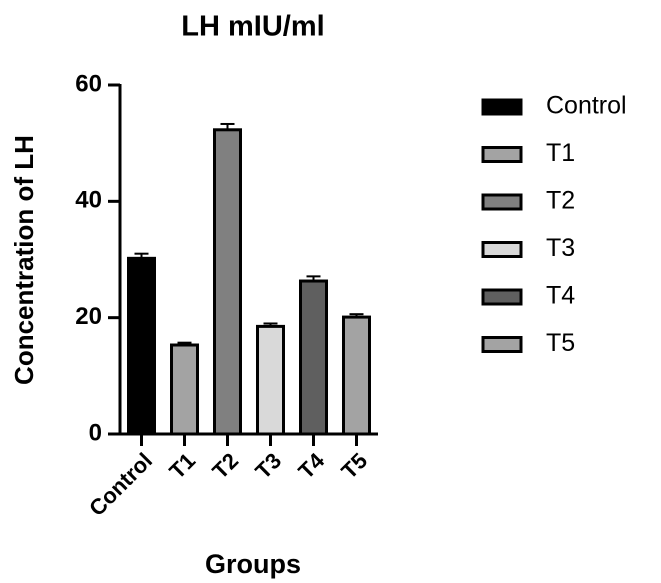 The width and height of the screenshot is (661, 583). What do you see at coordinates (560, 248) in the screenshot?
I see `legend-label: T3` at bounding box center [560, 248].